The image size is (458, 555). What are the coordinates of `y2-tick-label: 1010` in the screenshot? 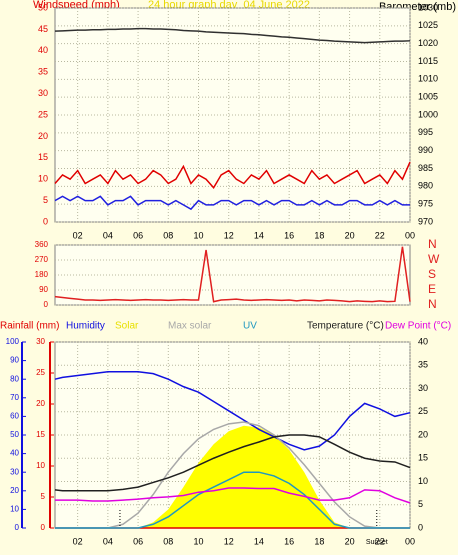 It's located at (428, 79).